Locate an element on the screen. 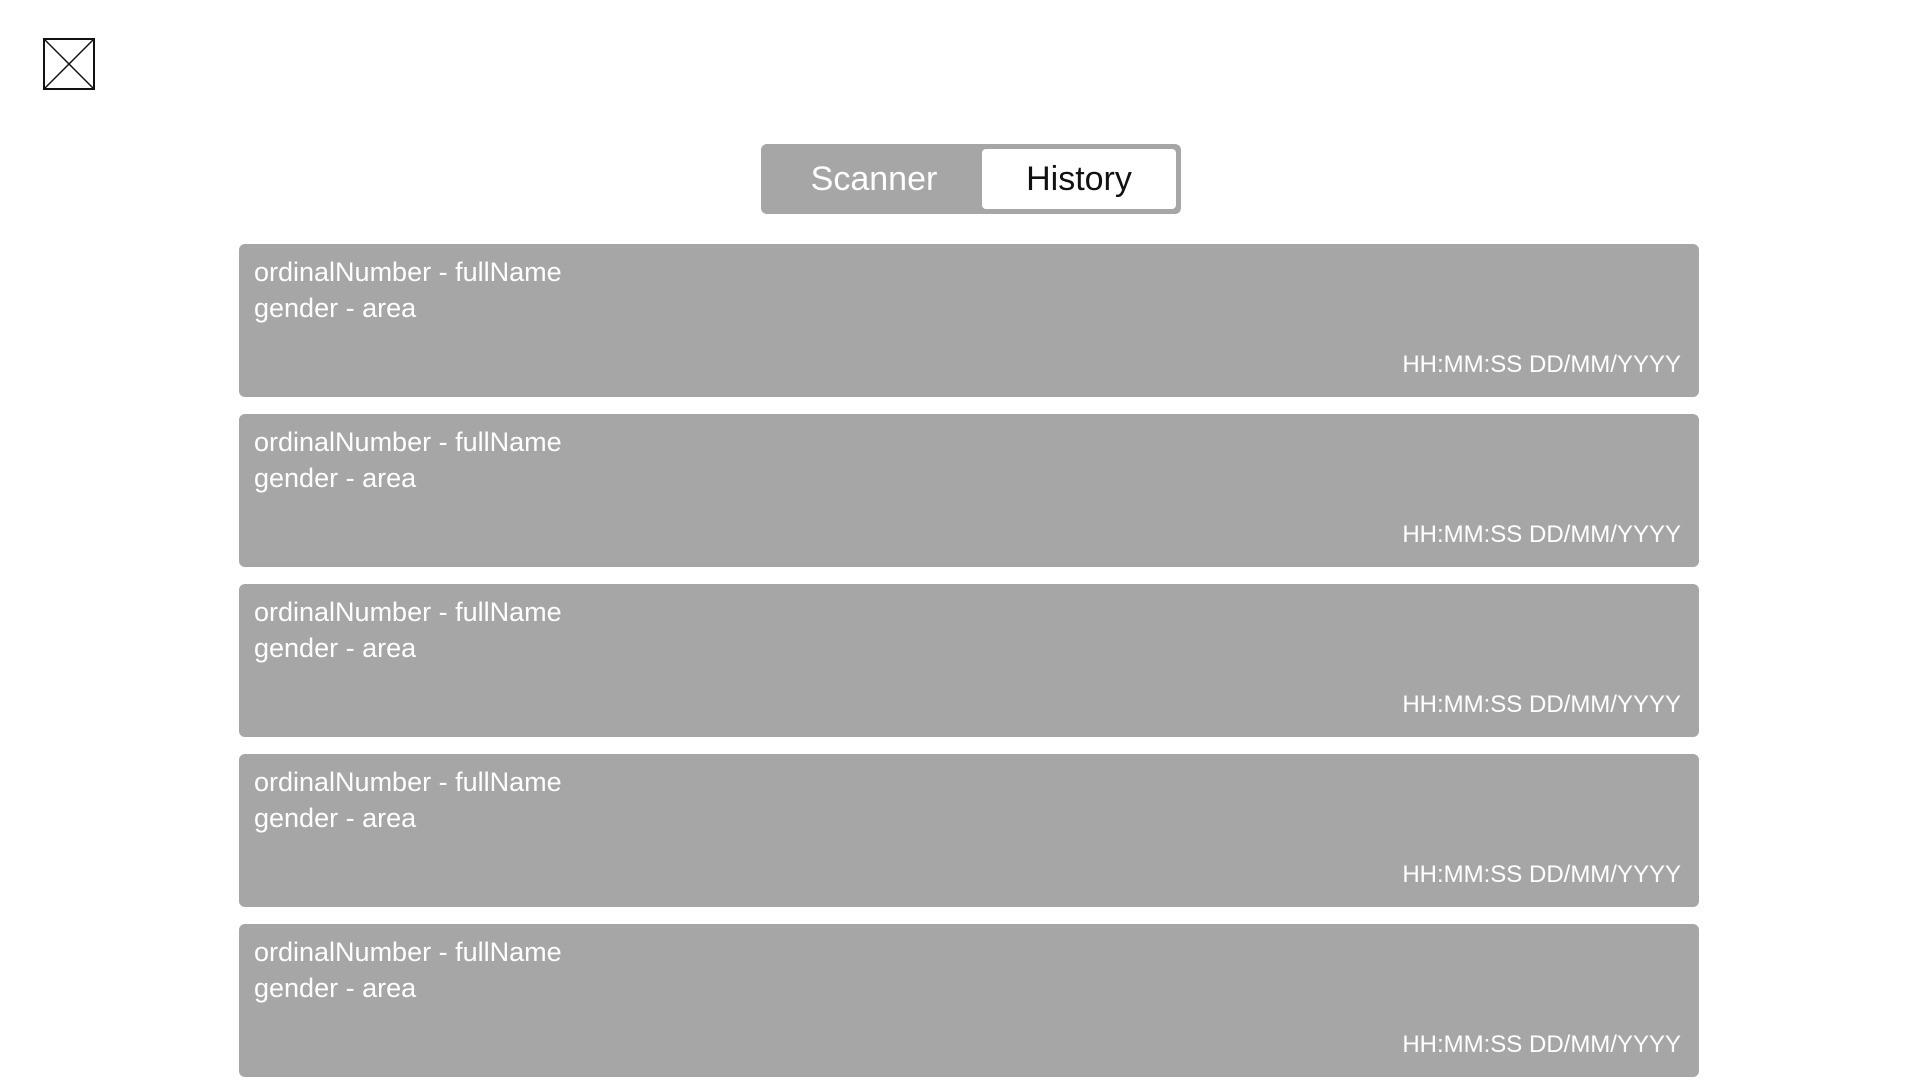 The height and width of the screenshot is (1080, 1920). close-icon is located at coordinates (69, 64).